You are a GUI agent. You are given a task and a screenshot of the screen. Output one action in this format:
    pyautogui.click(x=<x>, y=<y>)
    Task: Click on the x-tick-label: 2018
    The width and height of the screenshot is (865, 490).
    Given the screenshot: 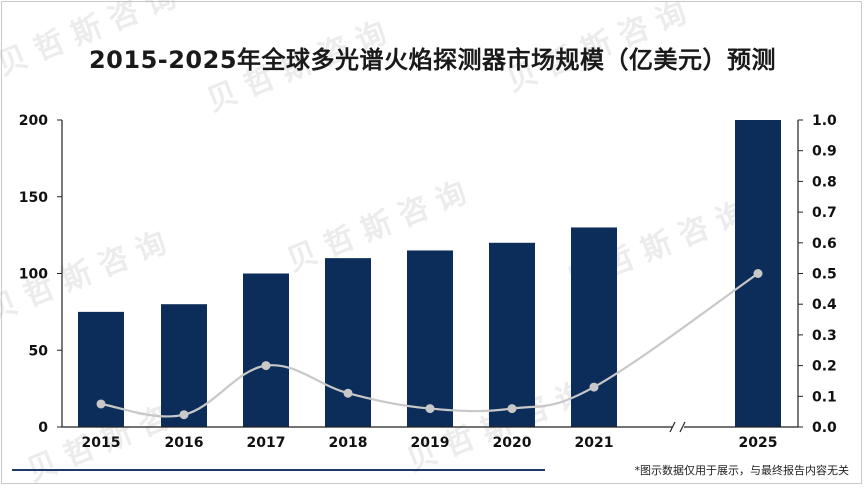 What is the action you would take?
    pyautogui.click(x=348, y=443)
    